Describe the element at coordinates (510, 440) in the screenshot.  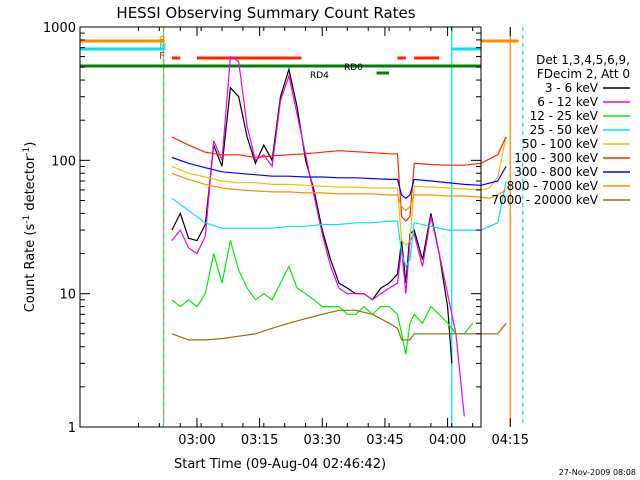
I see `x-tick-label: 04:15` at that location.